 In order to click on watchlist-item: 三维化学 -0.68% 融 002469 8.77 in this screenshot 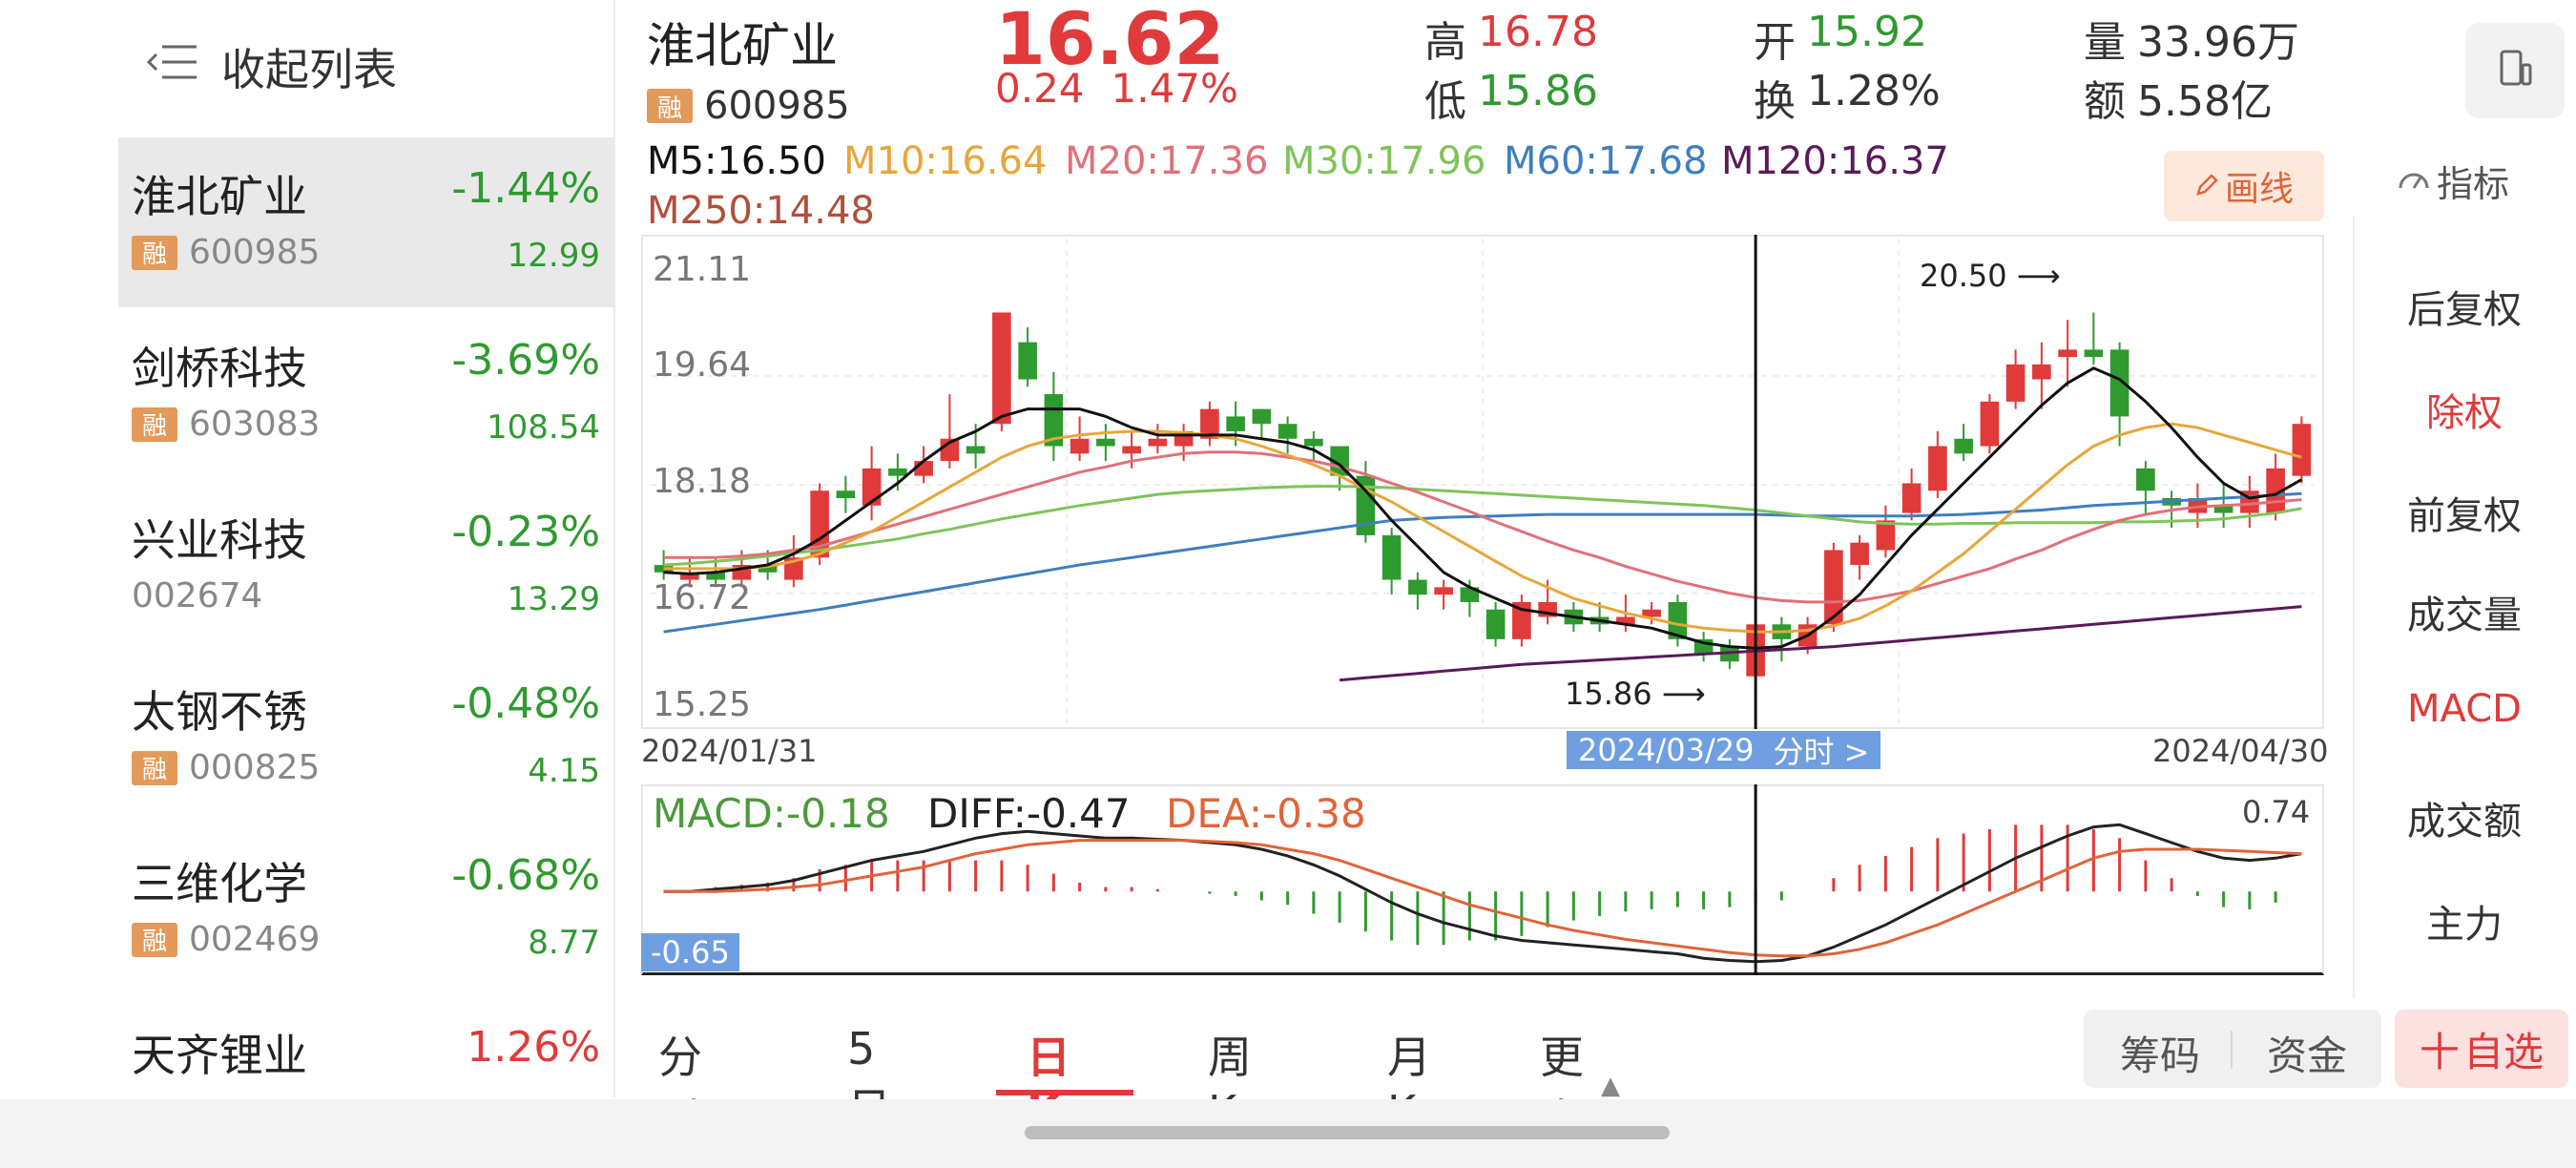, I will do `click(365, 909)`.